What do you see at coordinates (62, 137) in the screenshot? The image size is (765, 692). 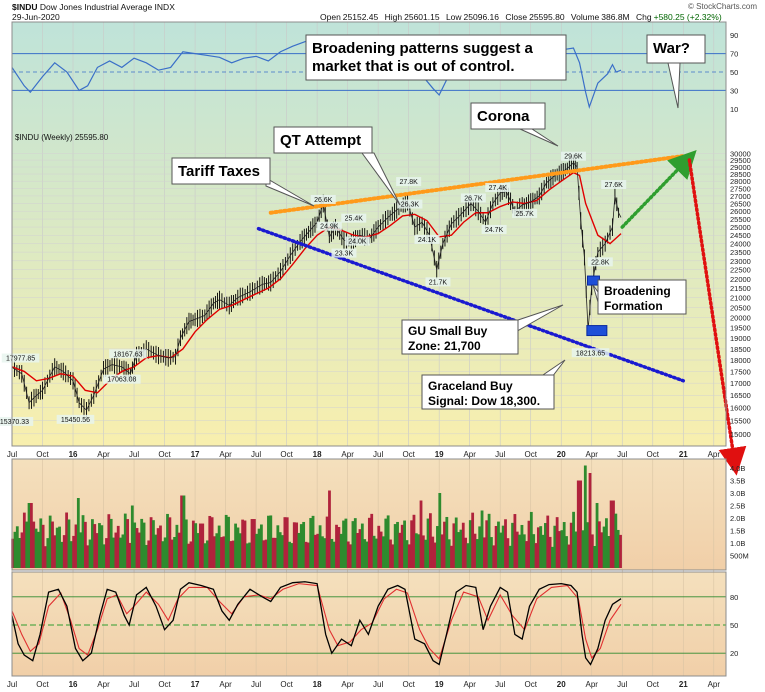 I see `price-legend: $INDU (Weekly) 25595.80` at bounding box center [62, 137].